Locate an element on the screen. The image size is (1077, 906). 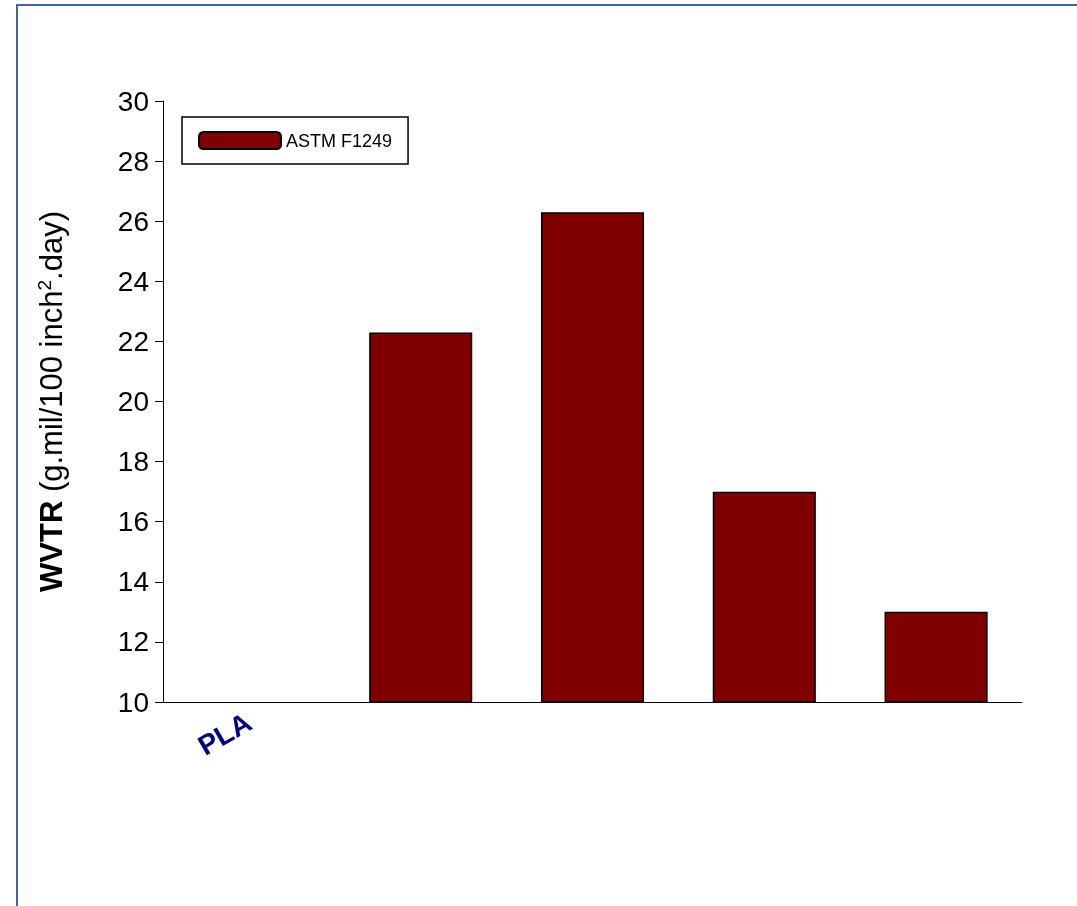
y-tick-label: 10 is located at coordinates (133, 702).